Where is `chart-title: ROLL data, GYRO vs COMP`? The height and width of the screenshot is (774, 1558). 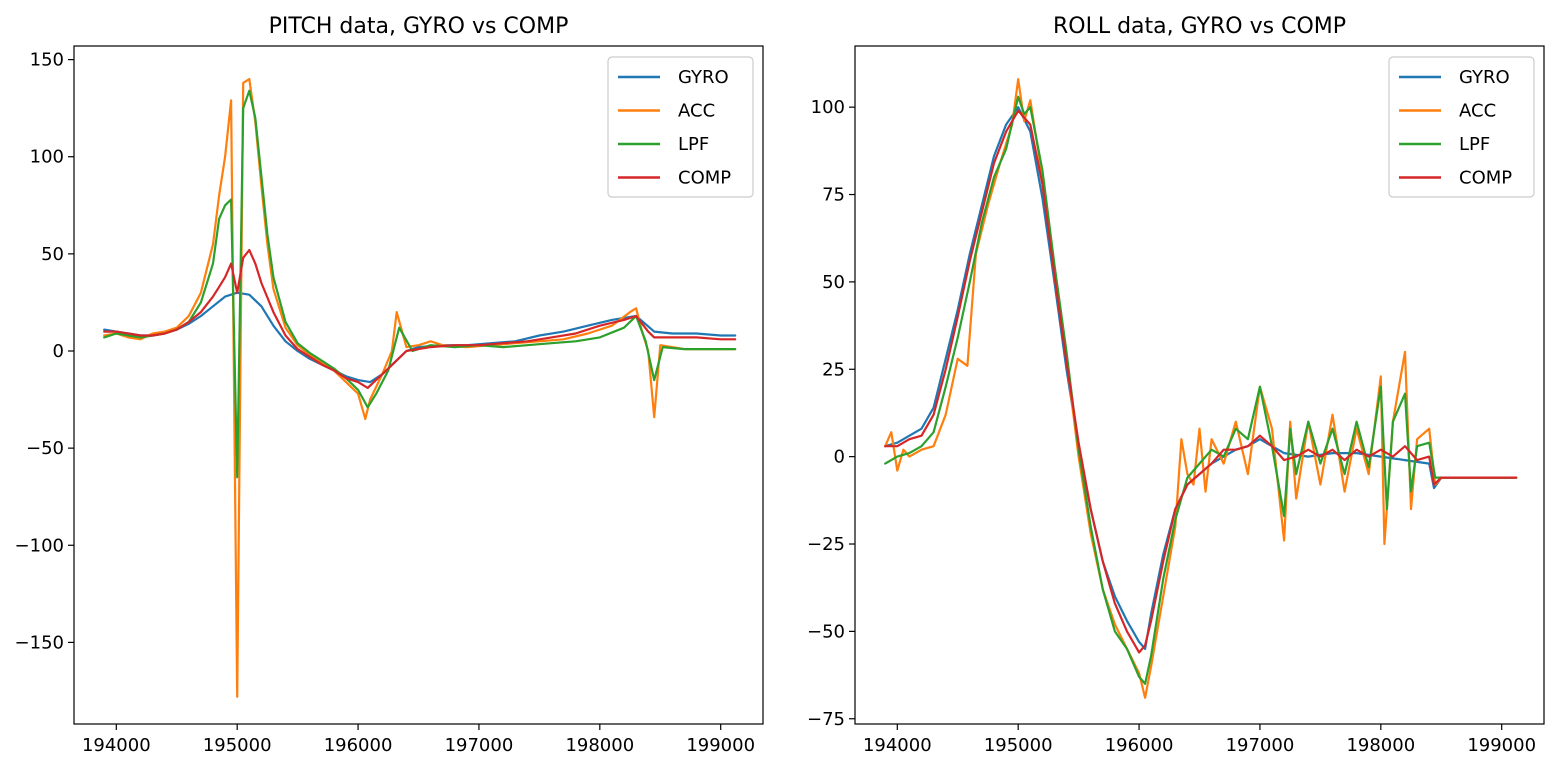
chart-title: ROLL data, GYRO vs COMP is located at coordinates (1199, 26).